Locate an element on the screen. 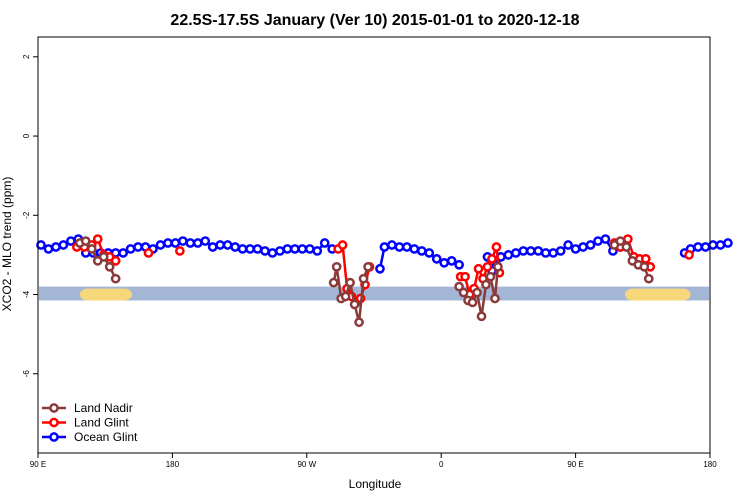 This screenshot has height=500, width=750. y-tick-label: 2 is located at coordinates (26, 56).